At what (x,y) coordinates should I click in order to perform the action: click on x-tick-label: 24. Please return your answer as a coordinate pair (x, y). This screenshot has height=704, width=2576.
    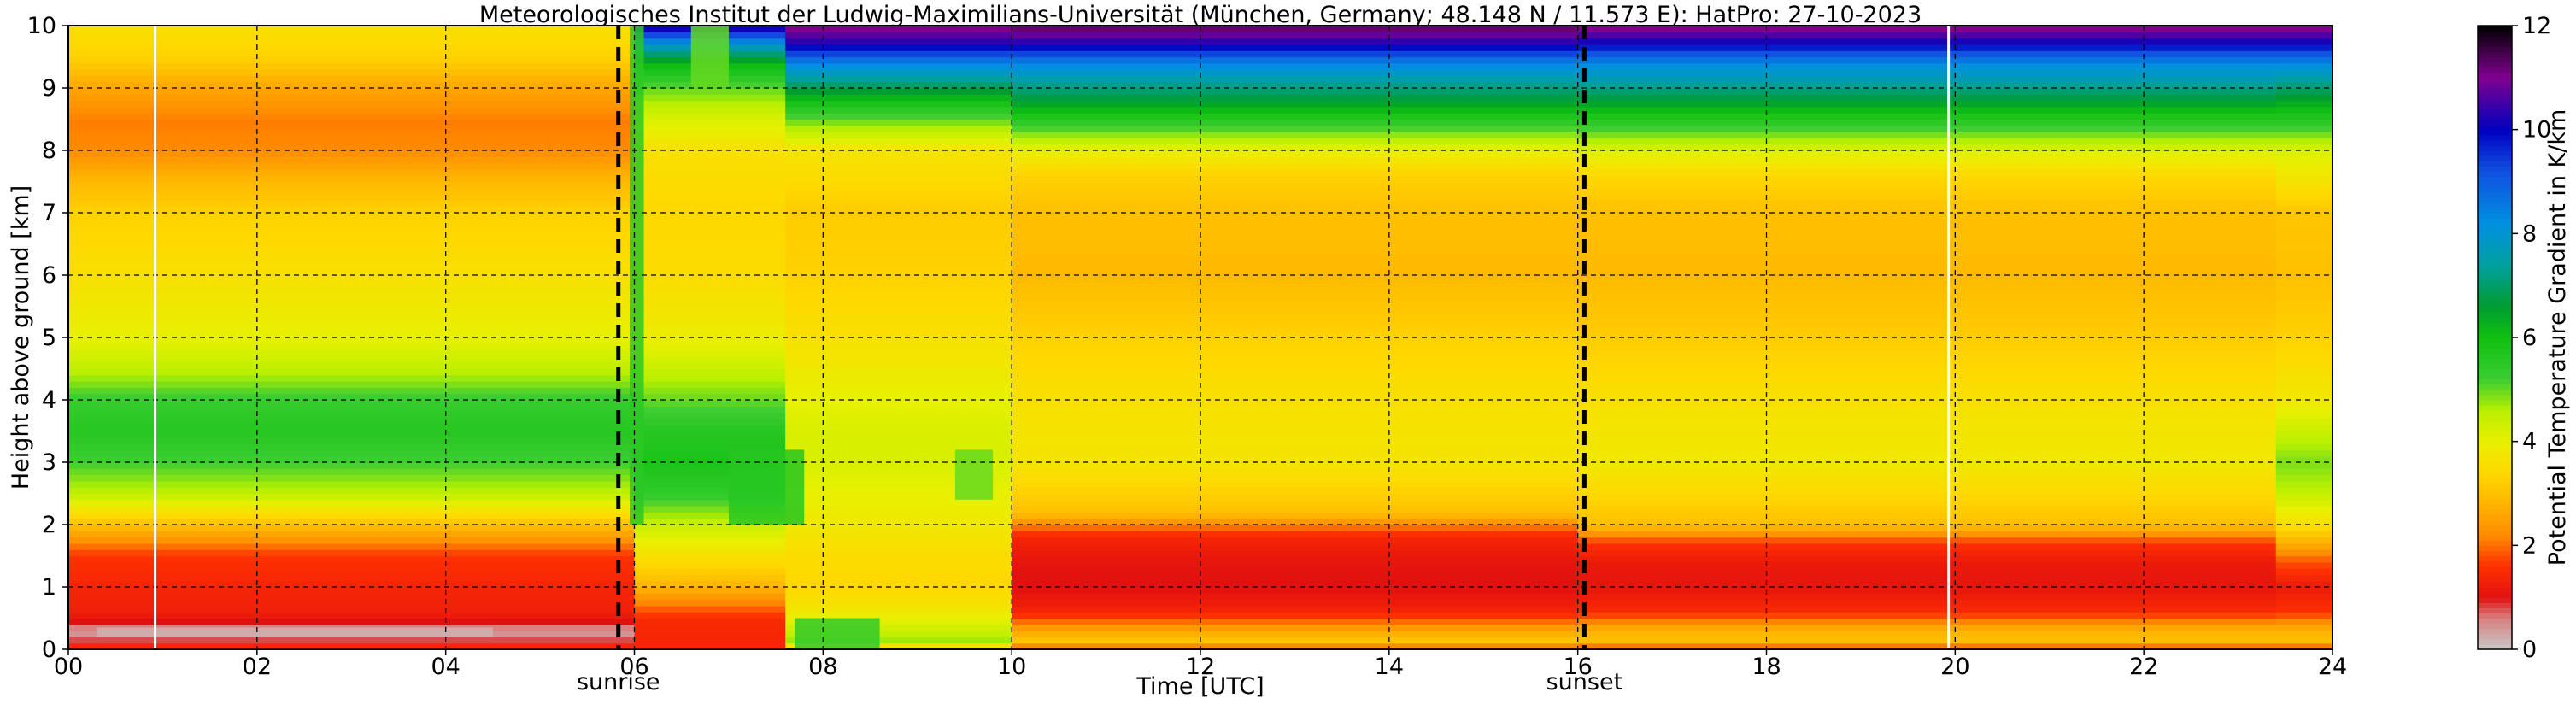
    Looking at the image, I should click on (2332, 667).